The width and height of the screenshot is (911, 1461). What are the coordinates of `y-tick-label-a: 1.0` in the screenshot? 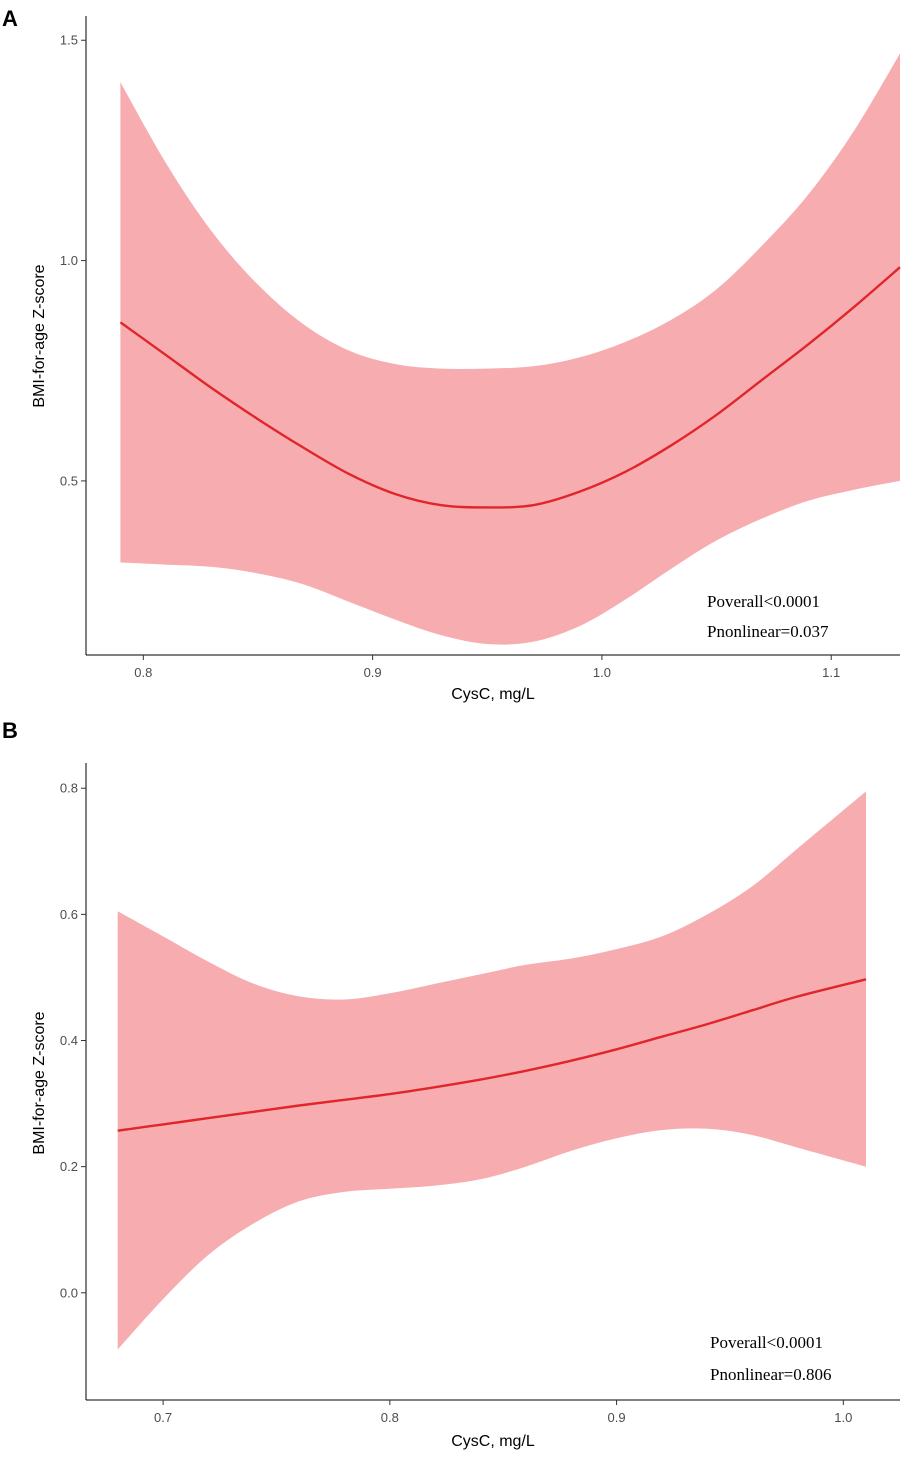 It's located at (69, 260).